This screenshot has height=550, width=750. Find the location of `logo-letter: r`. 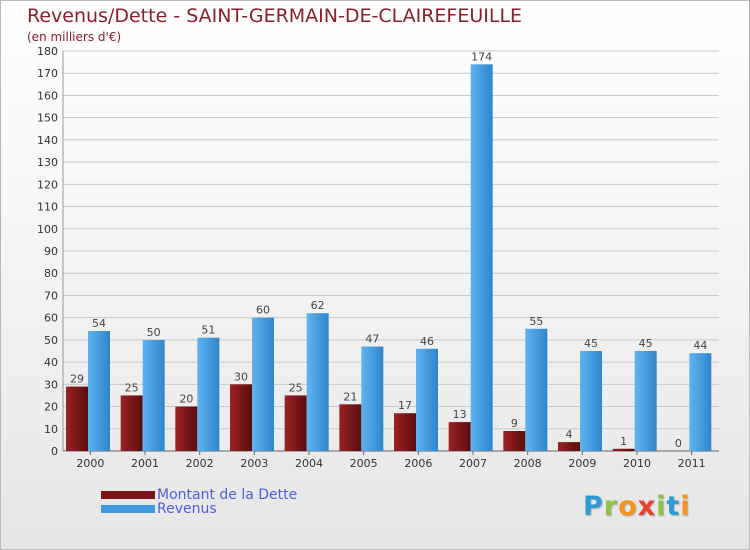

logo-letter: r is located at coordinates (611, 506).